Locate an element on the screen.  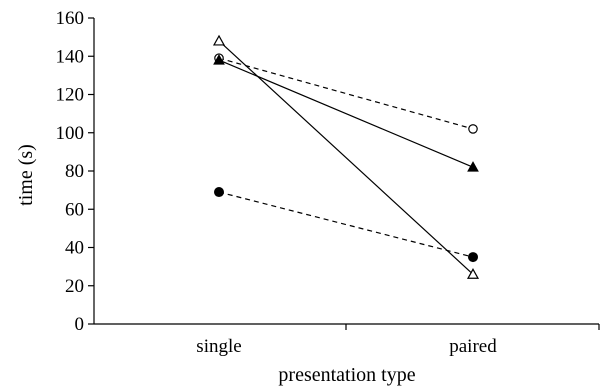
series-1-point-paired is located at coordinates (473, 257).